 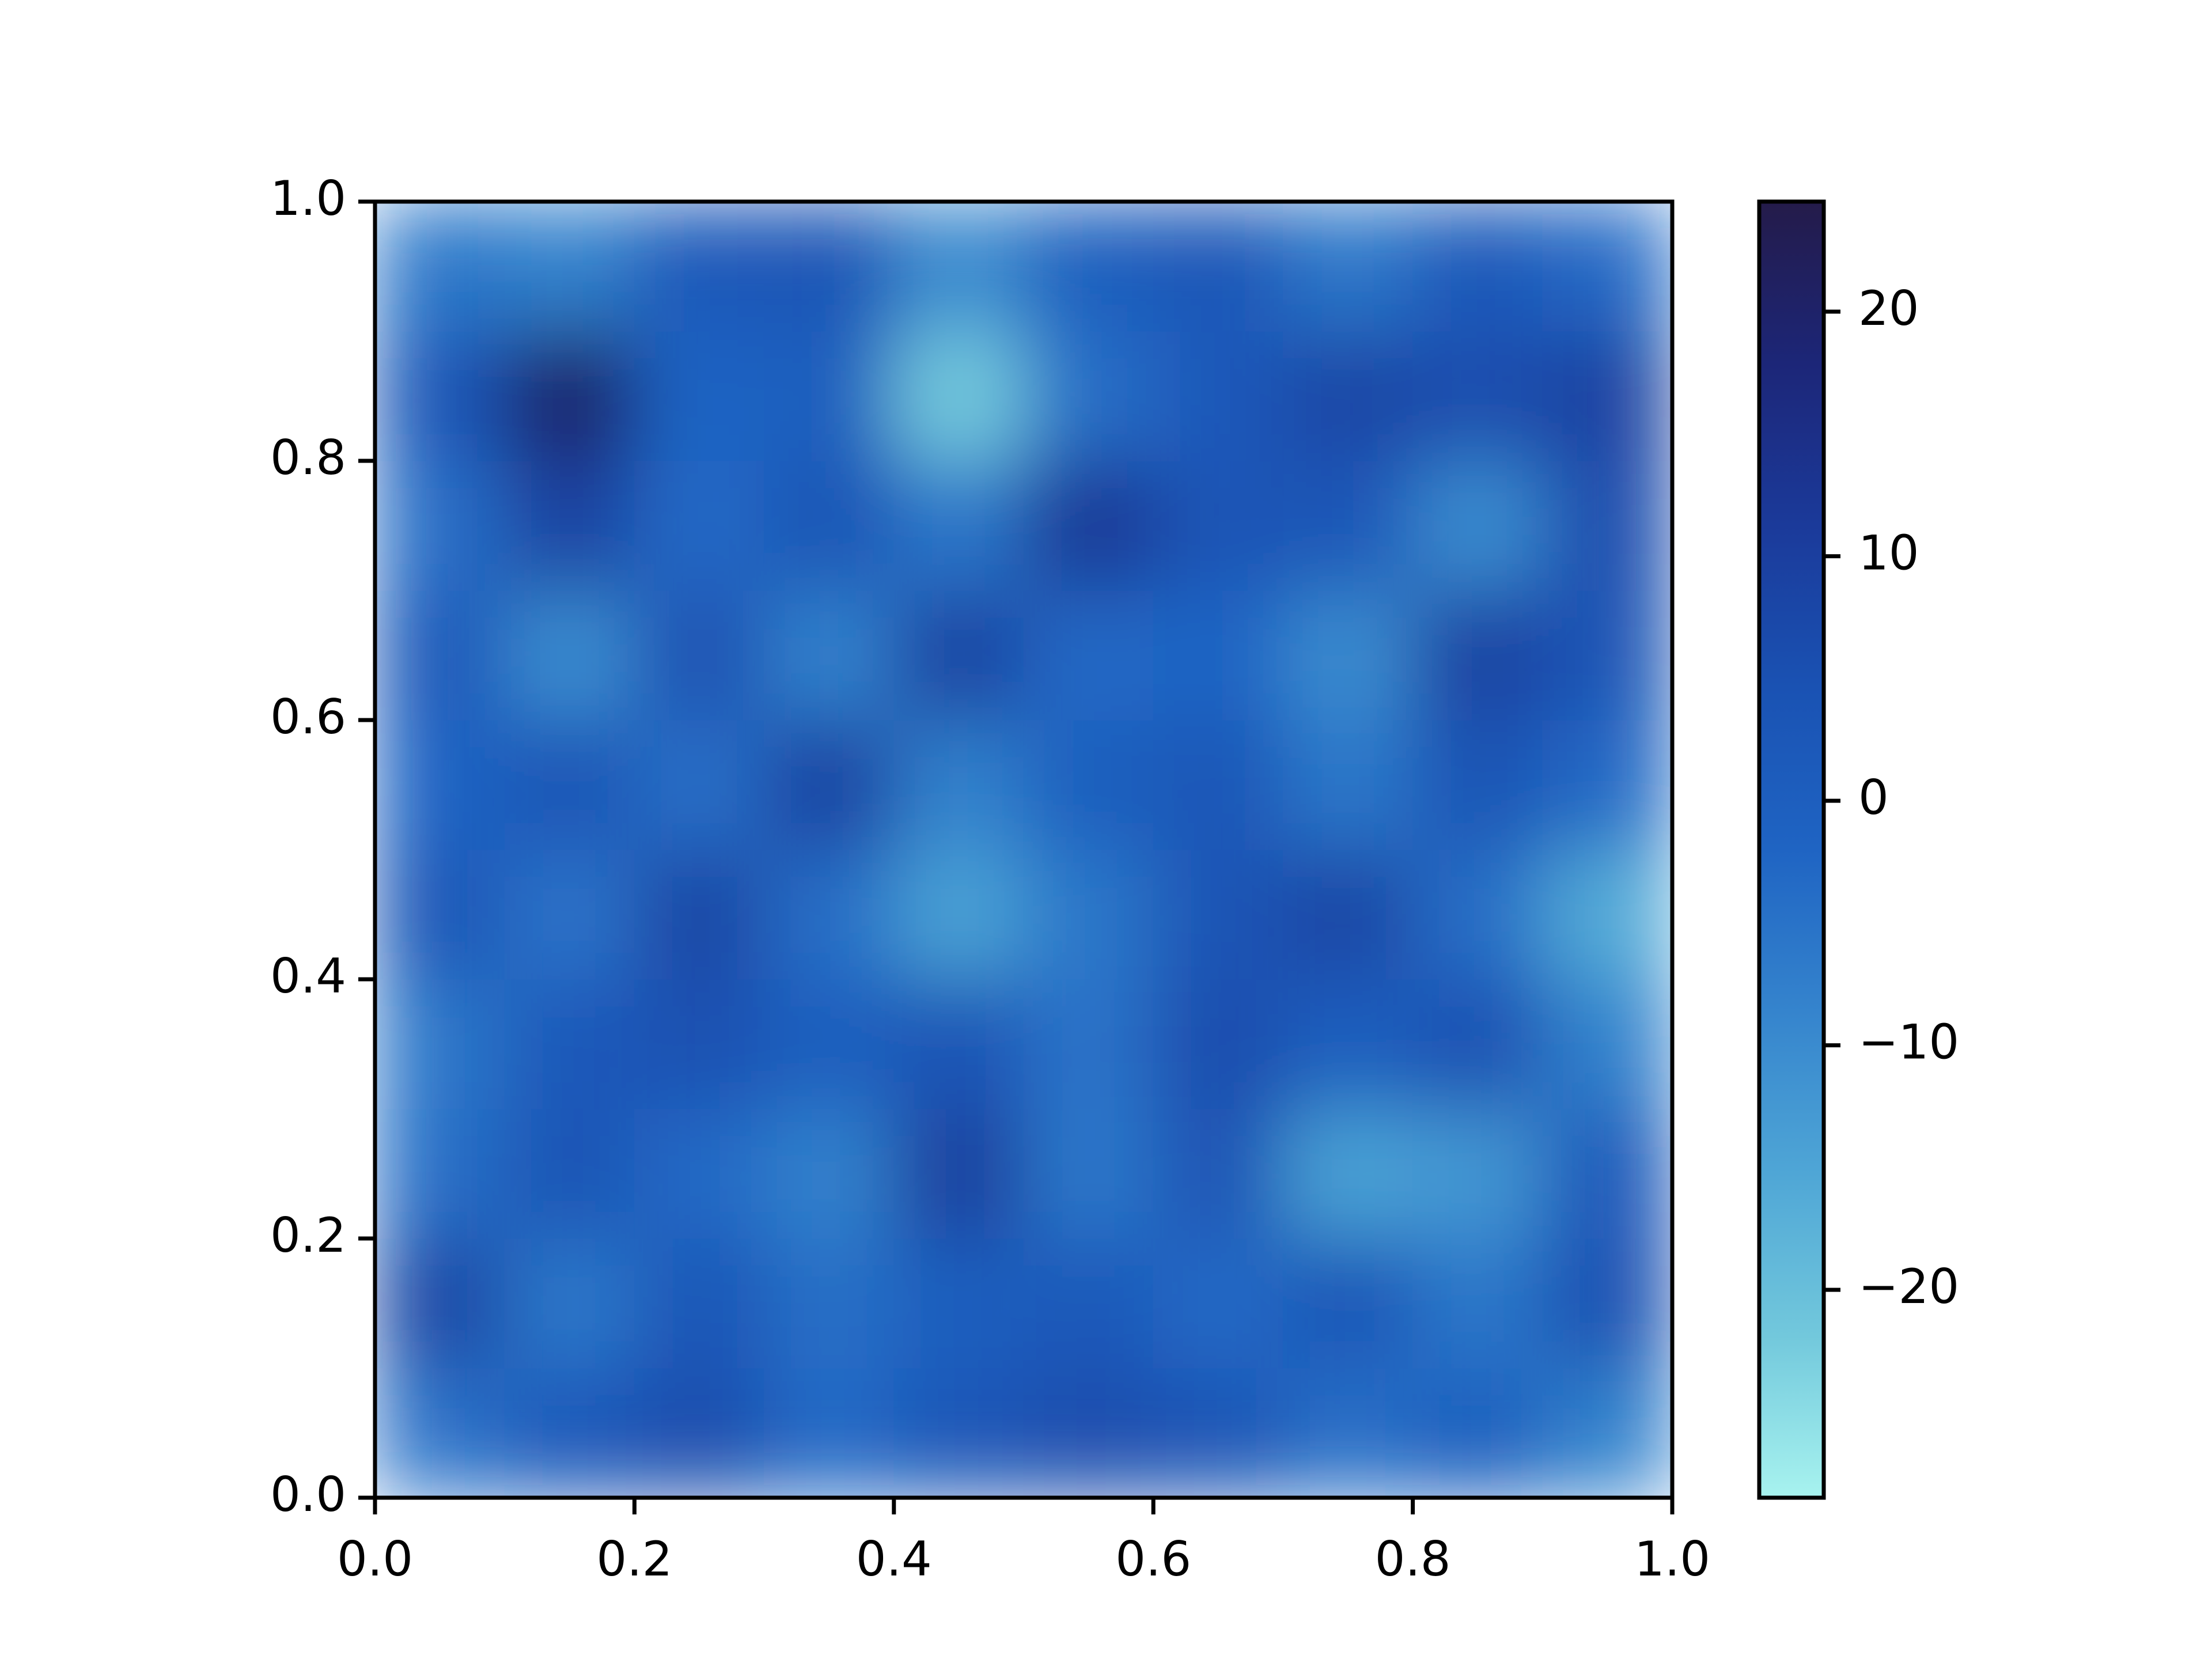 What do you see at coordinates (375, 1559) in the screenshot?
I see `x-tick-label: 0.0` at bounding box center [375, 1559].